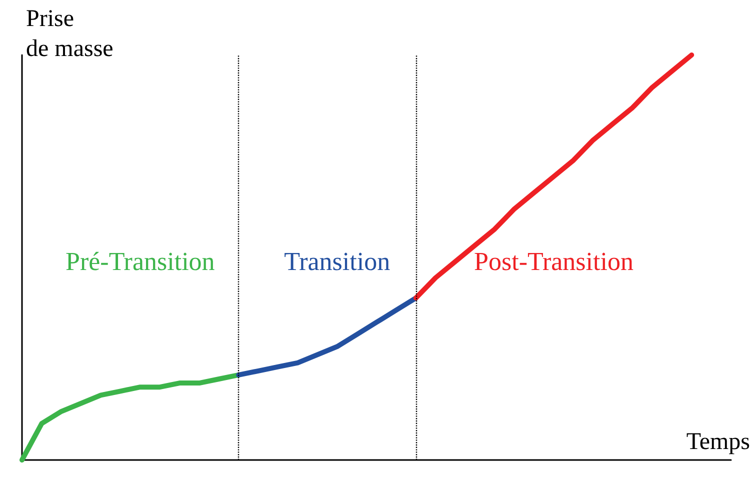  What do you see at coordinates (718, 442) in the screenshot?
I see `x-axis-title: Temps` at bounding box center [718, 442].